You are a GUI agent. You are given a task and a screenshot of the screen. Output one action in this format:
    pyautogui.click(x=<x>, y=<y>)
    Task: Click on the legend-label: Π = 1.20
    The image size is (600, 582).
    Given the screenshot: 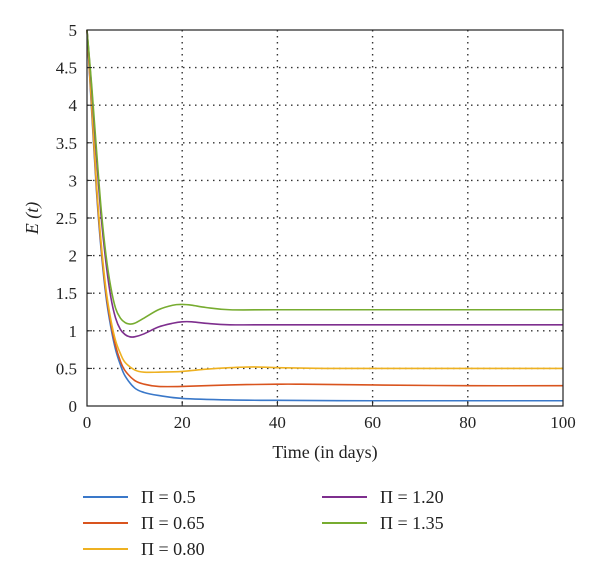 What is the action you would take?
    pyautogui.click(x=412, y=497)
    